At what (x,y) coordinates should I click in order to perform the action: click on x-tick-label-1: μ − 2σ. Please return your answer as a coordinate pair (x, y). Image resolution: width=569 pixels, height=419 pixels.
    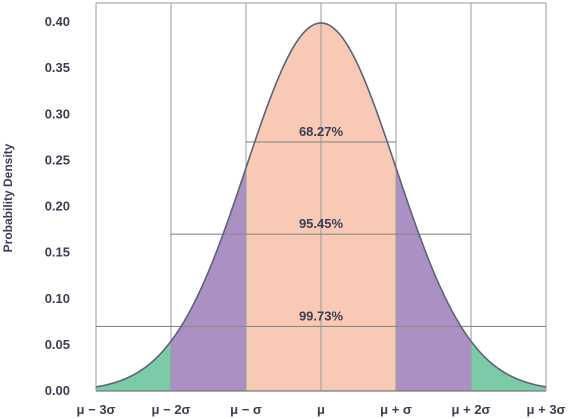
    Looking at the image, I should click on (171, 409).